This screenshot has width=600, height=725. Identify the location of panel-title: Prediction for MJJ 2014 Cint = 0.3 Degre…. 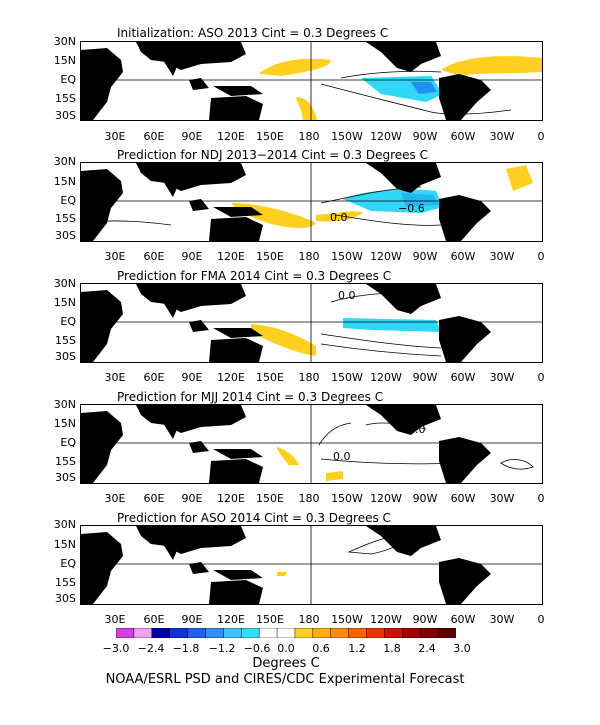
(250, 397).